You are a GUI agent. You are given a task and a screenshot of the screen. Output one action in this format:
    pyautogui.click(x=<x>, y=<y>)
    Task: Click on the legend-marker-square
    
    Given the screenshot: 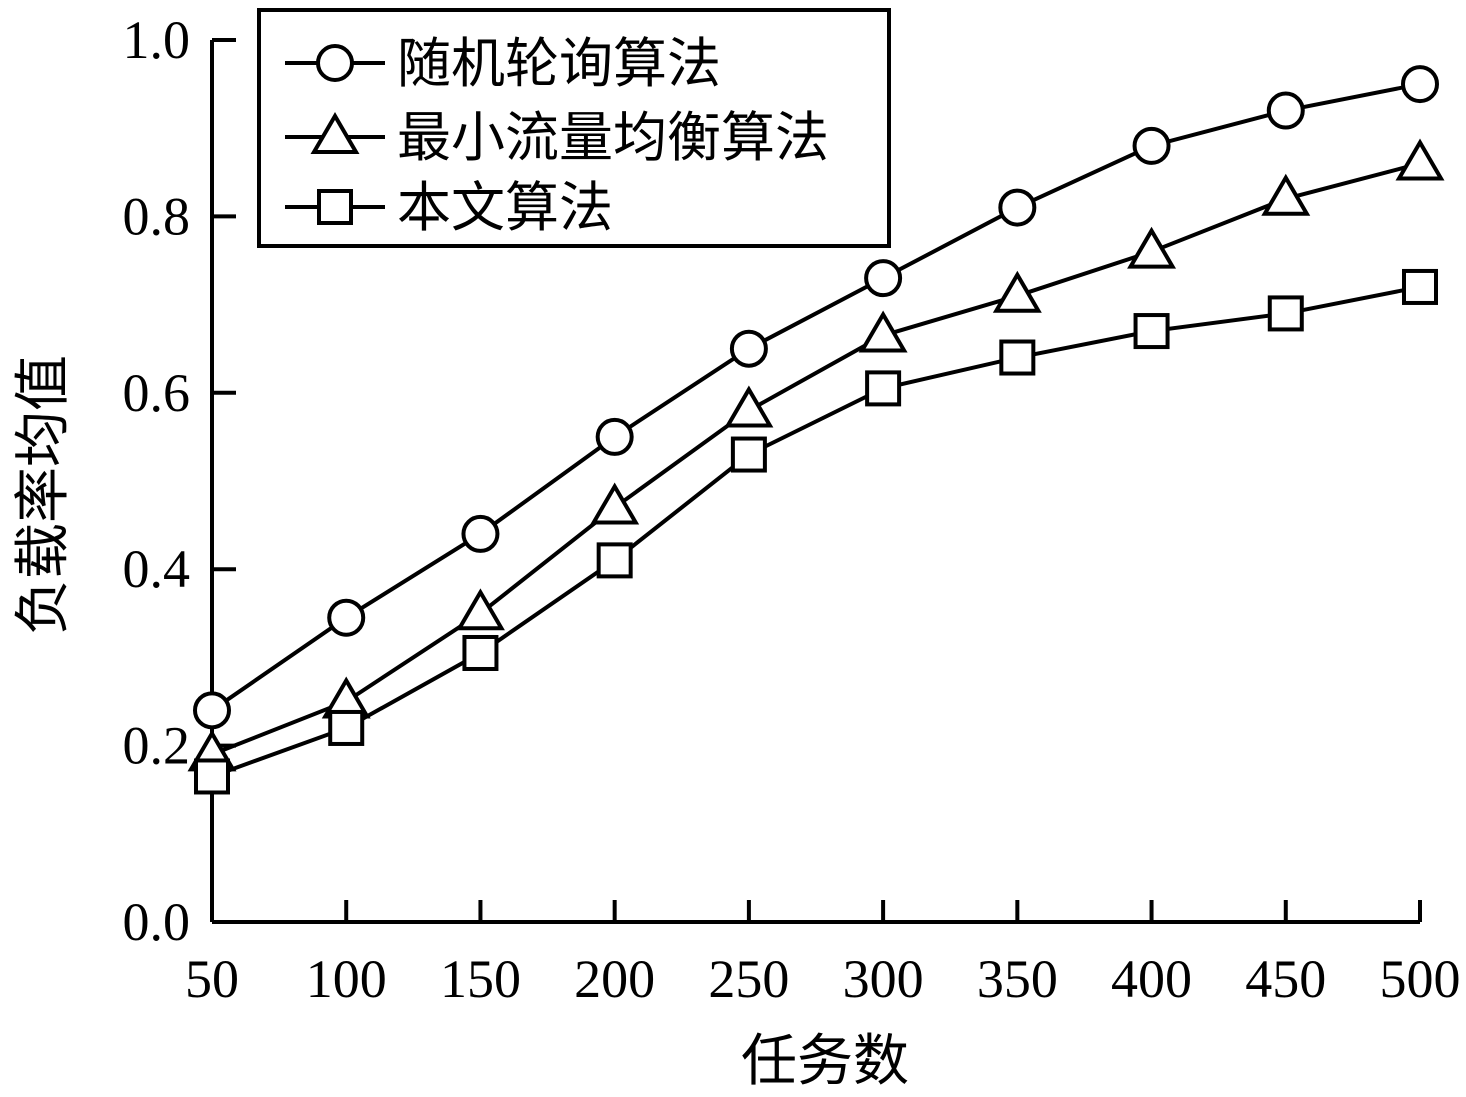 What is the action you would take?
    pyautogui.click(x=335, y=207)
    